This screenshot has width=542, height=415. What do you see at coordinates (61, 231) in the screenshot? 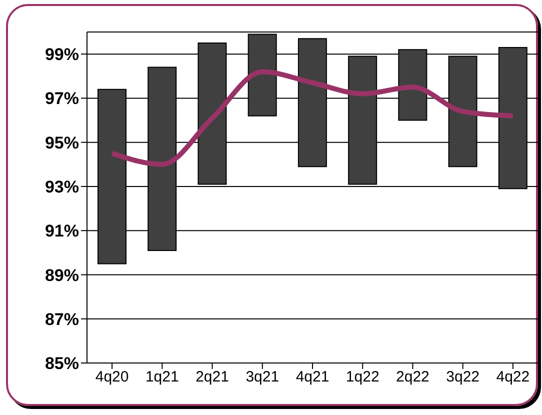
I see `y-tick-label: 91%` at bounding box center [61, 231].